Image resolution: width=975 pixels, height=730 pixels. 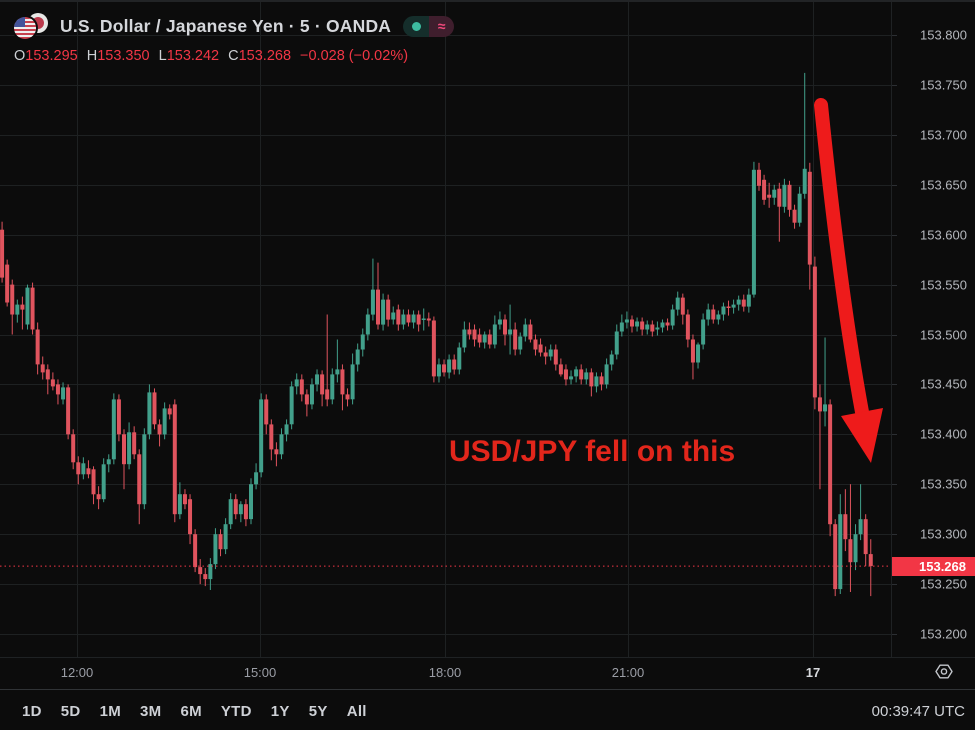 What do you see at coordinates (841, 258) in the screenshot?
I see `down-arrow-shaft` at bounding box center [841, 258].